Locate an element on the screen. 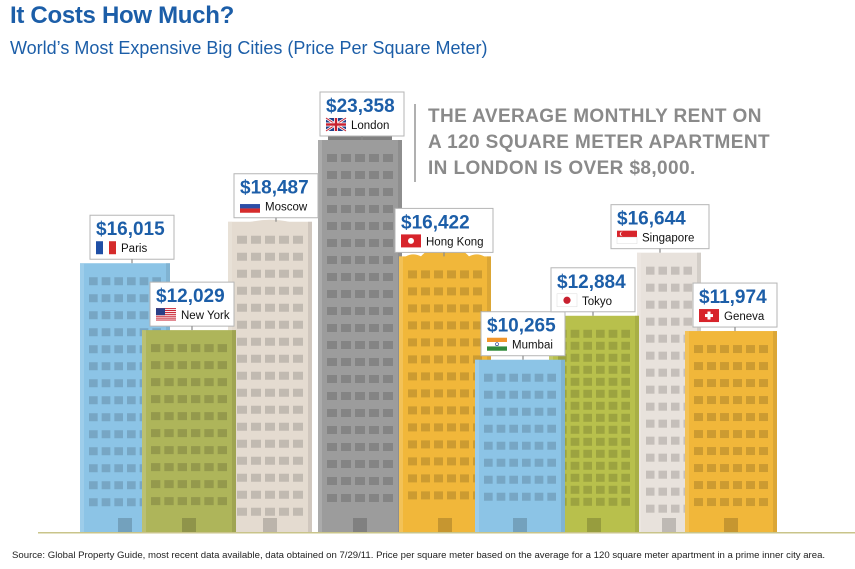  label-mumbai: $10,265 Mumbai is located at coordinates (523, 335).